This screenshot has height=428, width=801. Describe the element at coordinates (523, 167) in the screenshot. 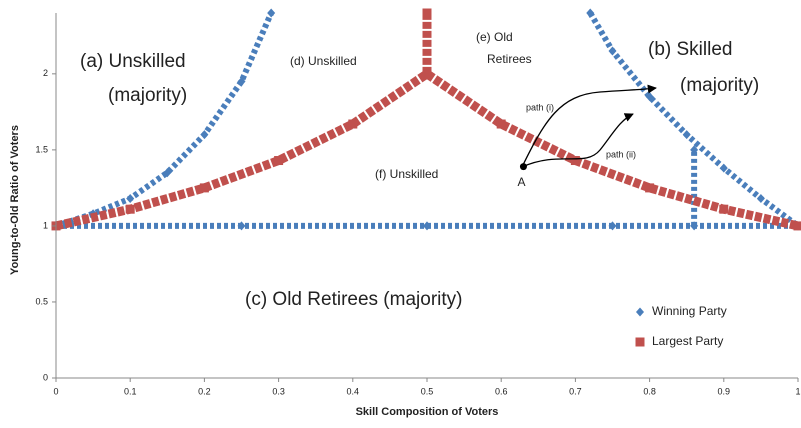

I see `point-a` at that location.